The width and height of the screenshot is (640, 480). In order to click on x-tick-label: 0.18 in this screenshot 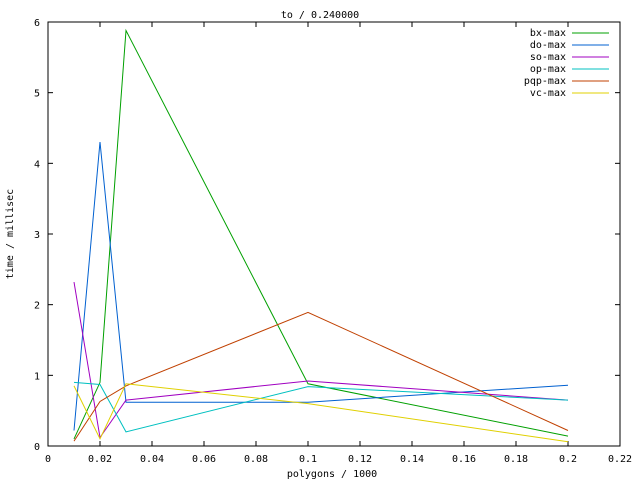, I will do `click(516, 459)`.